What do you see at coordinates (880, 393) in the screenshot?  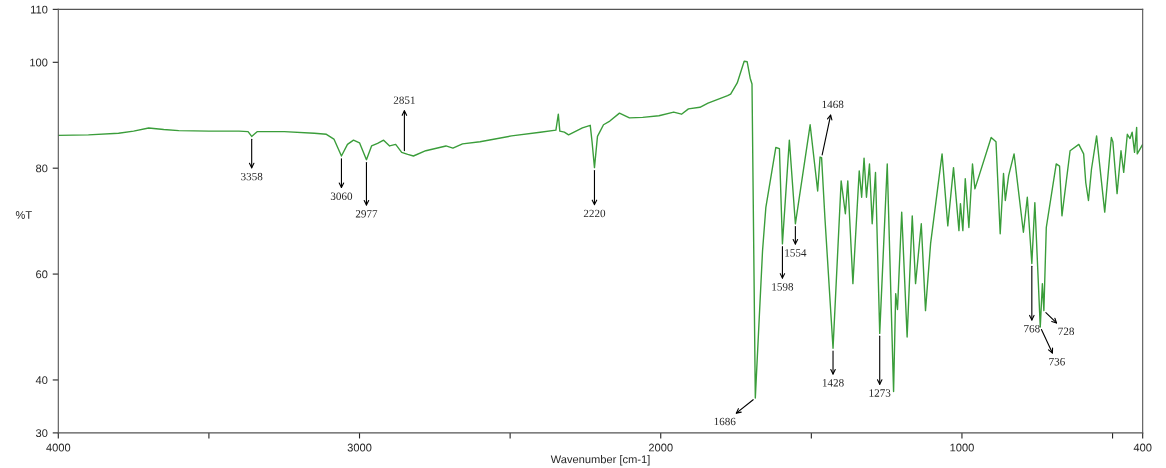 I see `annotation: 1273` at bounding box center [880, 393].